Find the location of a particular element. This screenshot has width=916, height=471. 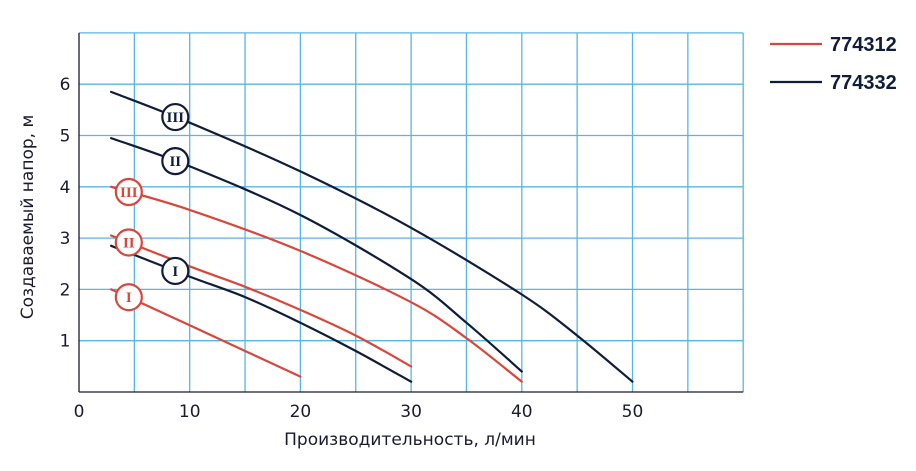

curve-774312-ii is located at coordinates (261, 301).